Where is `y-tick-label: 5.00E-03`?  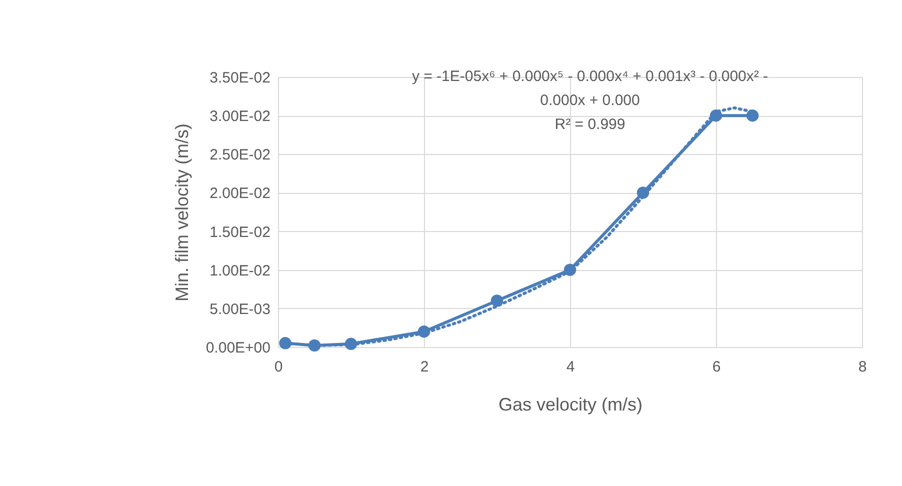 y-tick-label: 5.00E-03 is located at coordinates (240, 309).